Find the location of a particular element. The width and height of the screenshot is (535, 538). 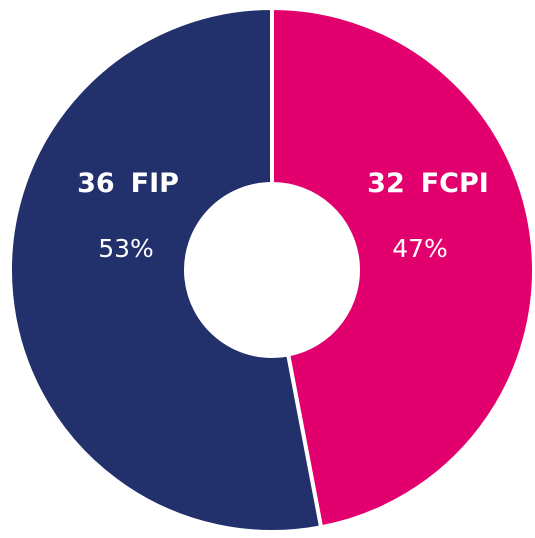

slice-percent: 47% is located at coordinates (420, 248).